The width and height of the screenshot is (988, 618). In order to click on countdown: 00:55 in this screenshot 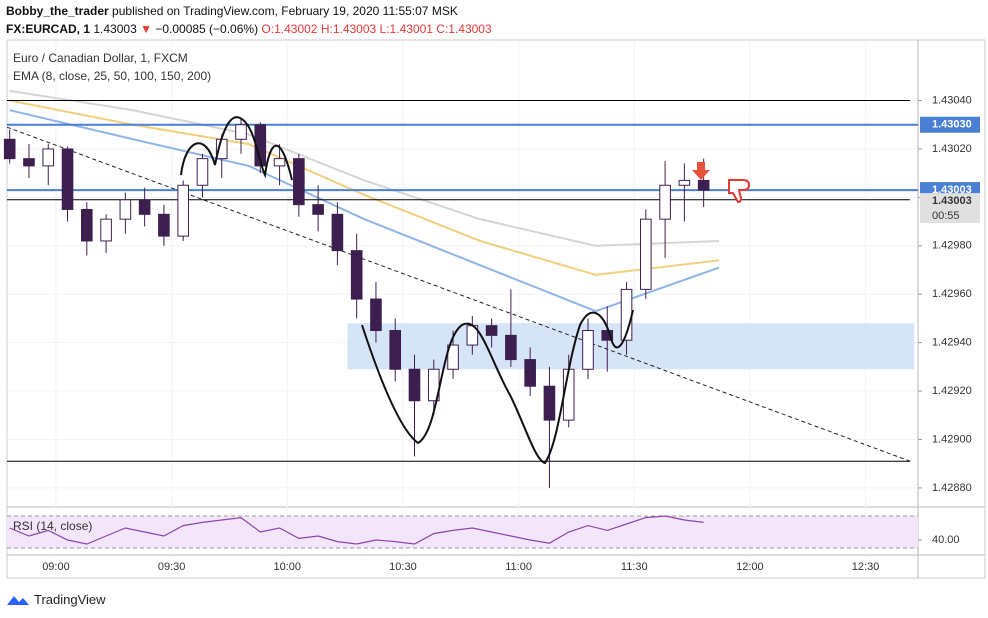, I will do `click(946, 216)`.